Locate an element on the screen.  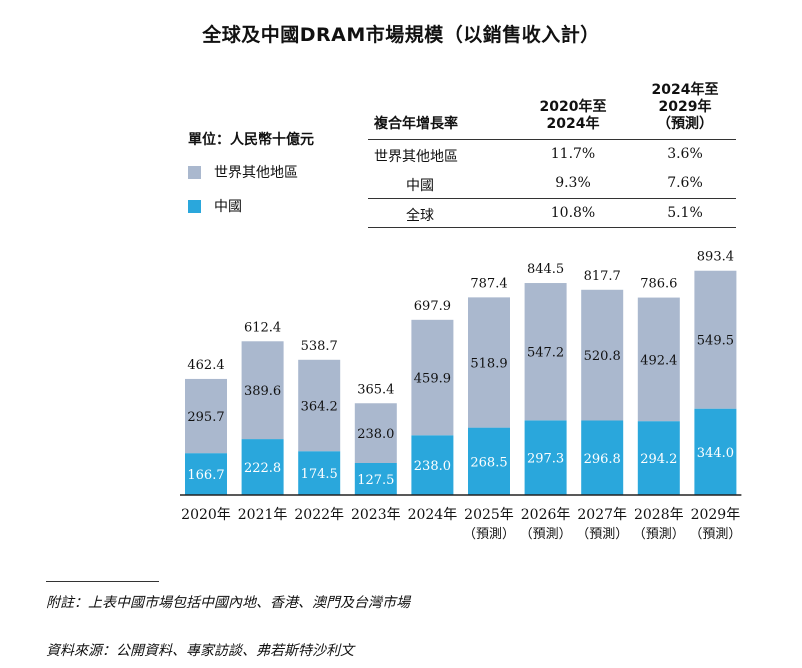
cagr-value-2024-2029: 7.6% is located at coordinates (685, 183).